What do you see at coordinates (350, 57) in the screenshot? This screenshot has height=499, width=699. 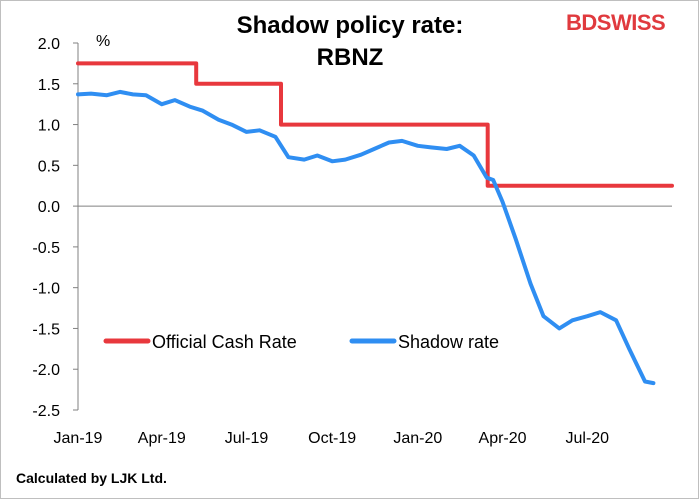 I see `chart-title-line2: RBNZ` at bounding box center [350, 57].